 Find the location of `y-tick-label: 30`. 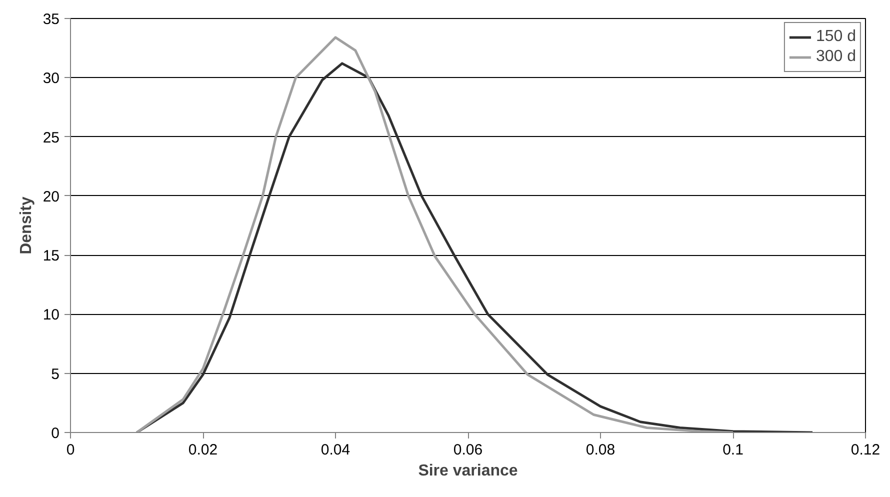

y-tick-label: 30 is located at coordinates (51, 79).